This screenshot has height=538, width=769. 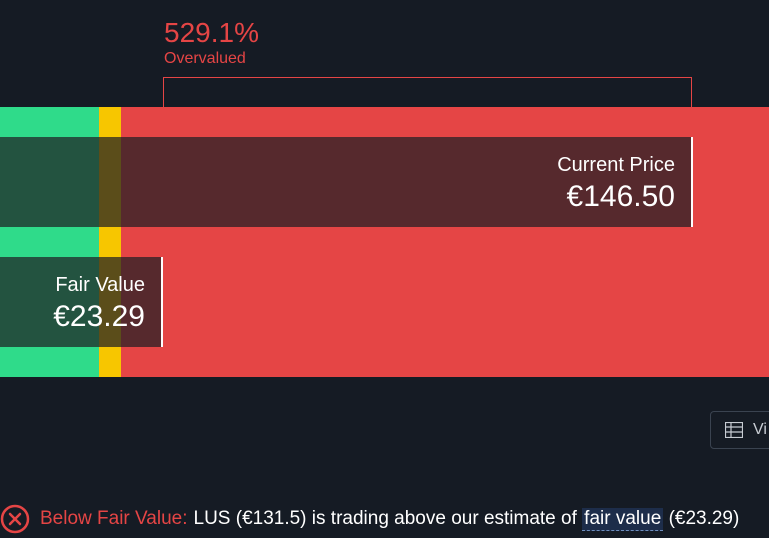 I want to click on overvalued-percent: 529.1%, so click(x=211, y=32).